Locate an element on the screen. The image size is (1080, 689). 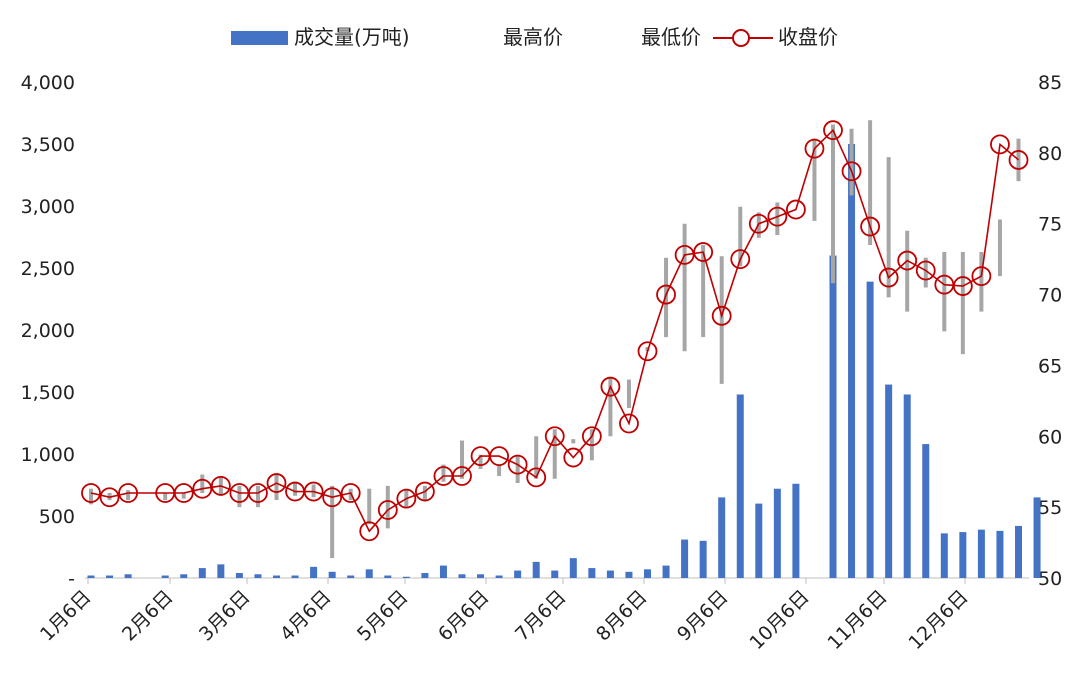
x-axis-tick-label: 10月6日 is located at coordinates (779, 620).